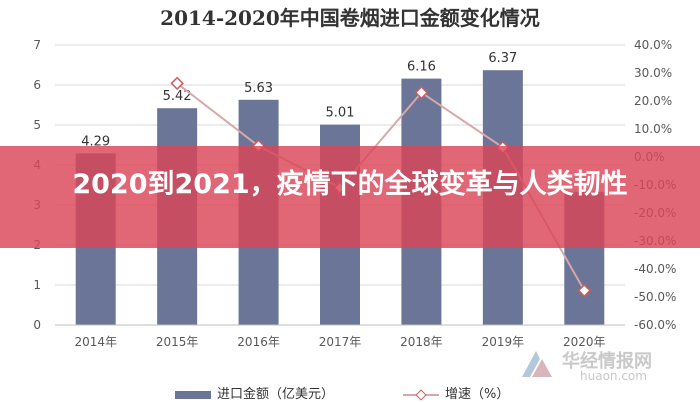  Describe the element at coordinates (350, 184) in the screenshot. I see `headline-text: 2020到2021，疫情下的全球变革与人类韧性` at that location.